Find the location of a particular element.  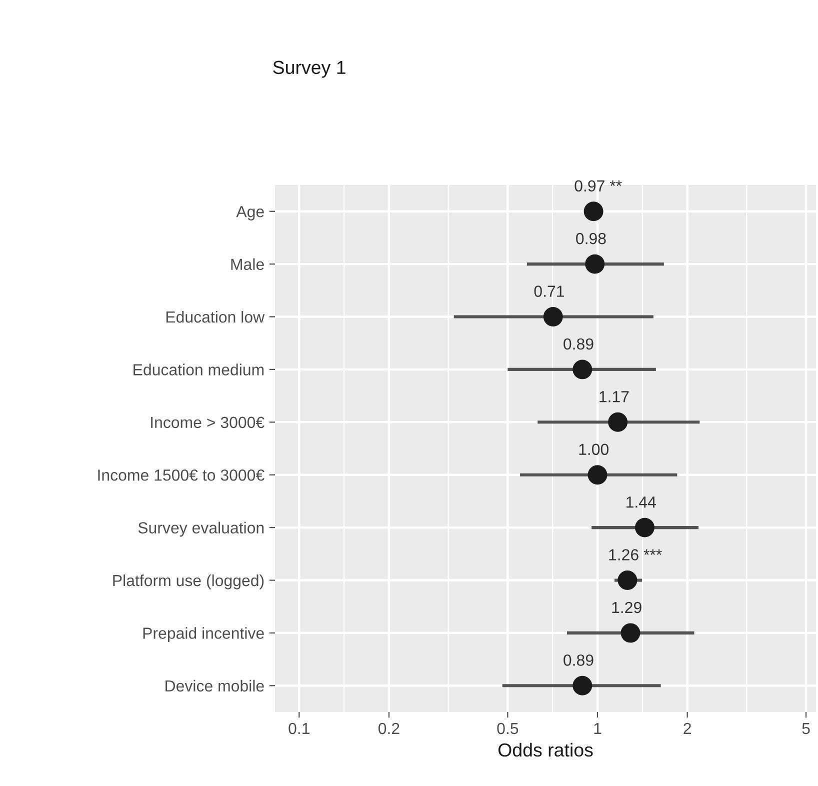

chart-title: Survey 1 is located at coordinates (309, 69).